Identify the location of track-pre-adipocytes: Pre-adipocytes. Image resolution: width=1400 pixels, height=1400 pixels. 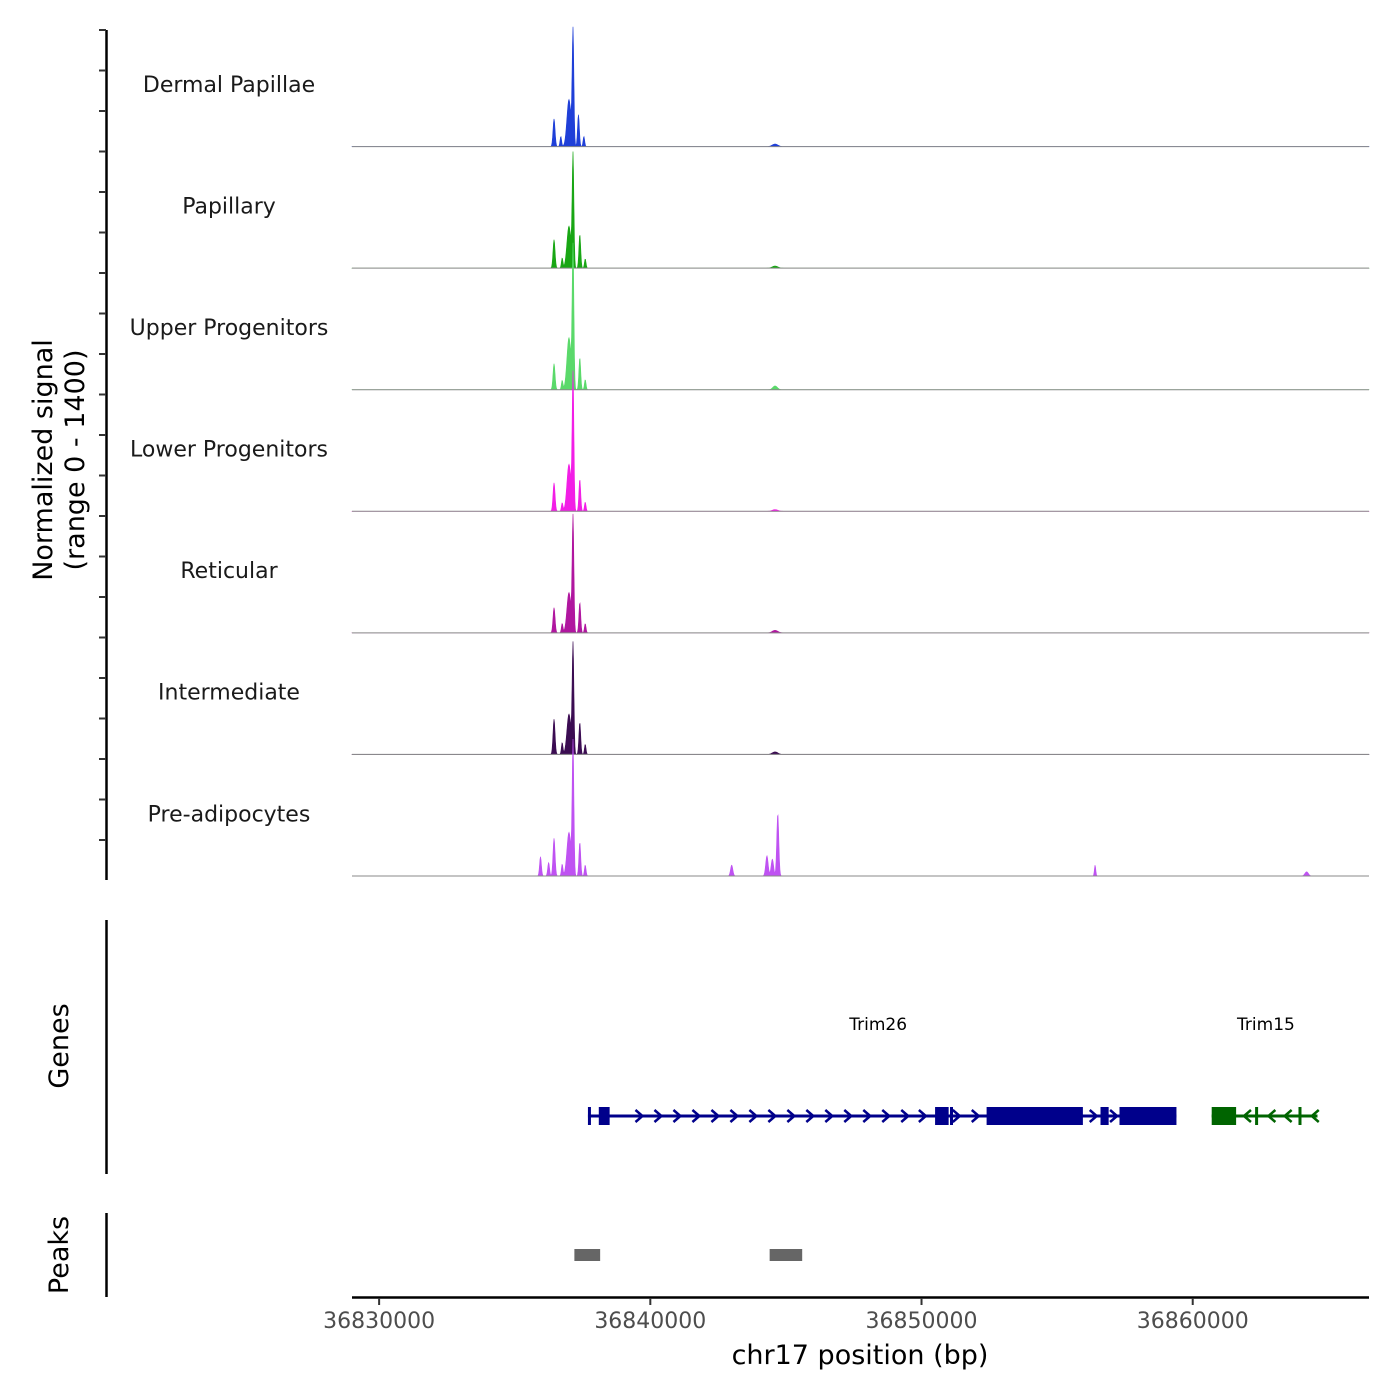
(758, 807).